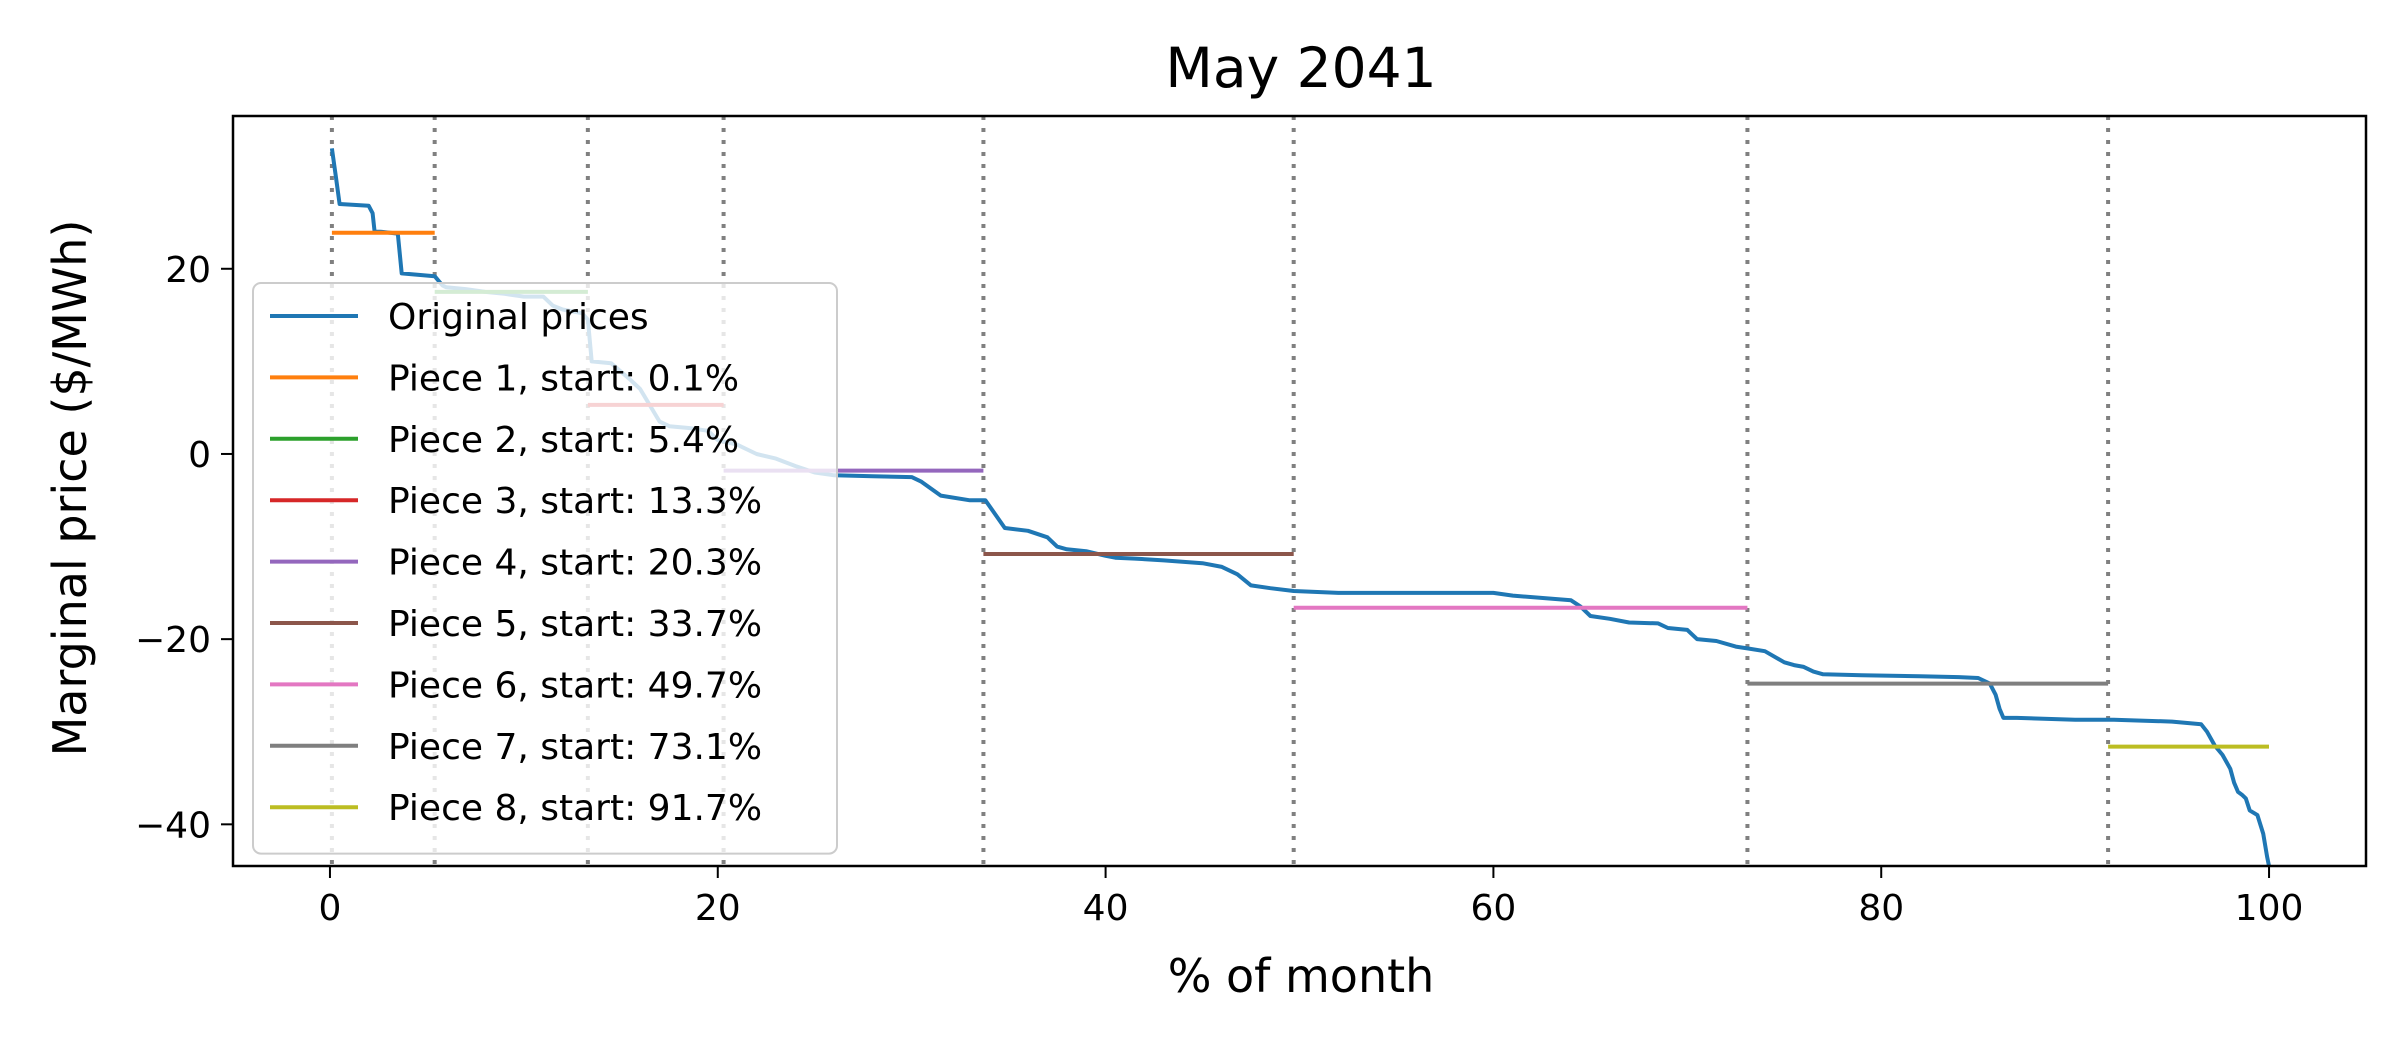 The height and width of the screenshot is (1050, 2400). What do you see at coordinates (575, 685) in the screenshot?
I see `legend-label: Piece 6, start: 49.7%` at bounding box center [575, 685].